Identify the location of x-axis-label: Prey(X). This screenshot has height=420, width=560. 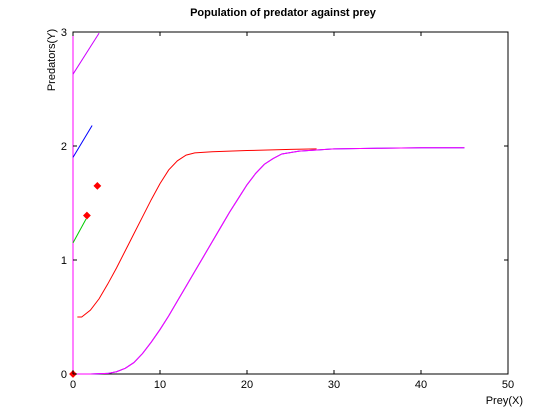
(504, 401).